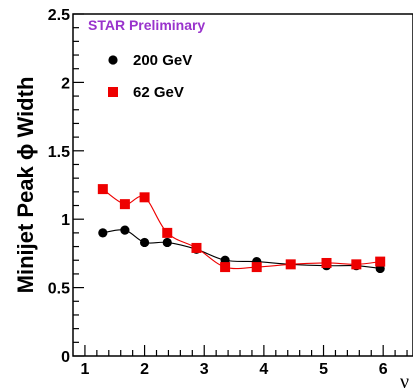 Image resolution: width=413 pixels, height=392 pixels. Describe the element at coordinates (25, 185) in the screenshot. I see `y-axis-label: Minijet Peak ϕ Width` at that location.